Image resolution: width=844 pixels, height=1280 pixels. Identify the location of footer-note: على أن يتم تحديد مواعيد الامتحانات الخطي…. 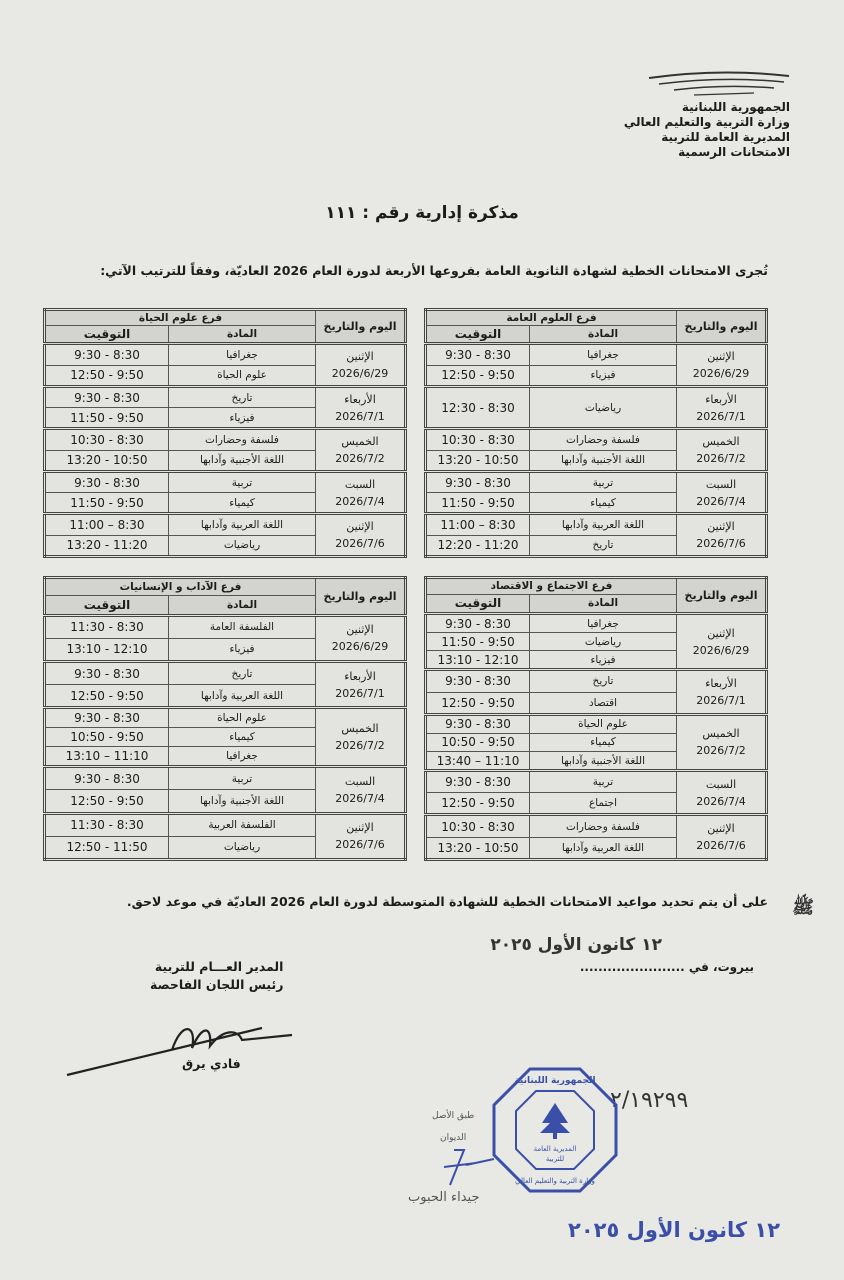
(447, 901).